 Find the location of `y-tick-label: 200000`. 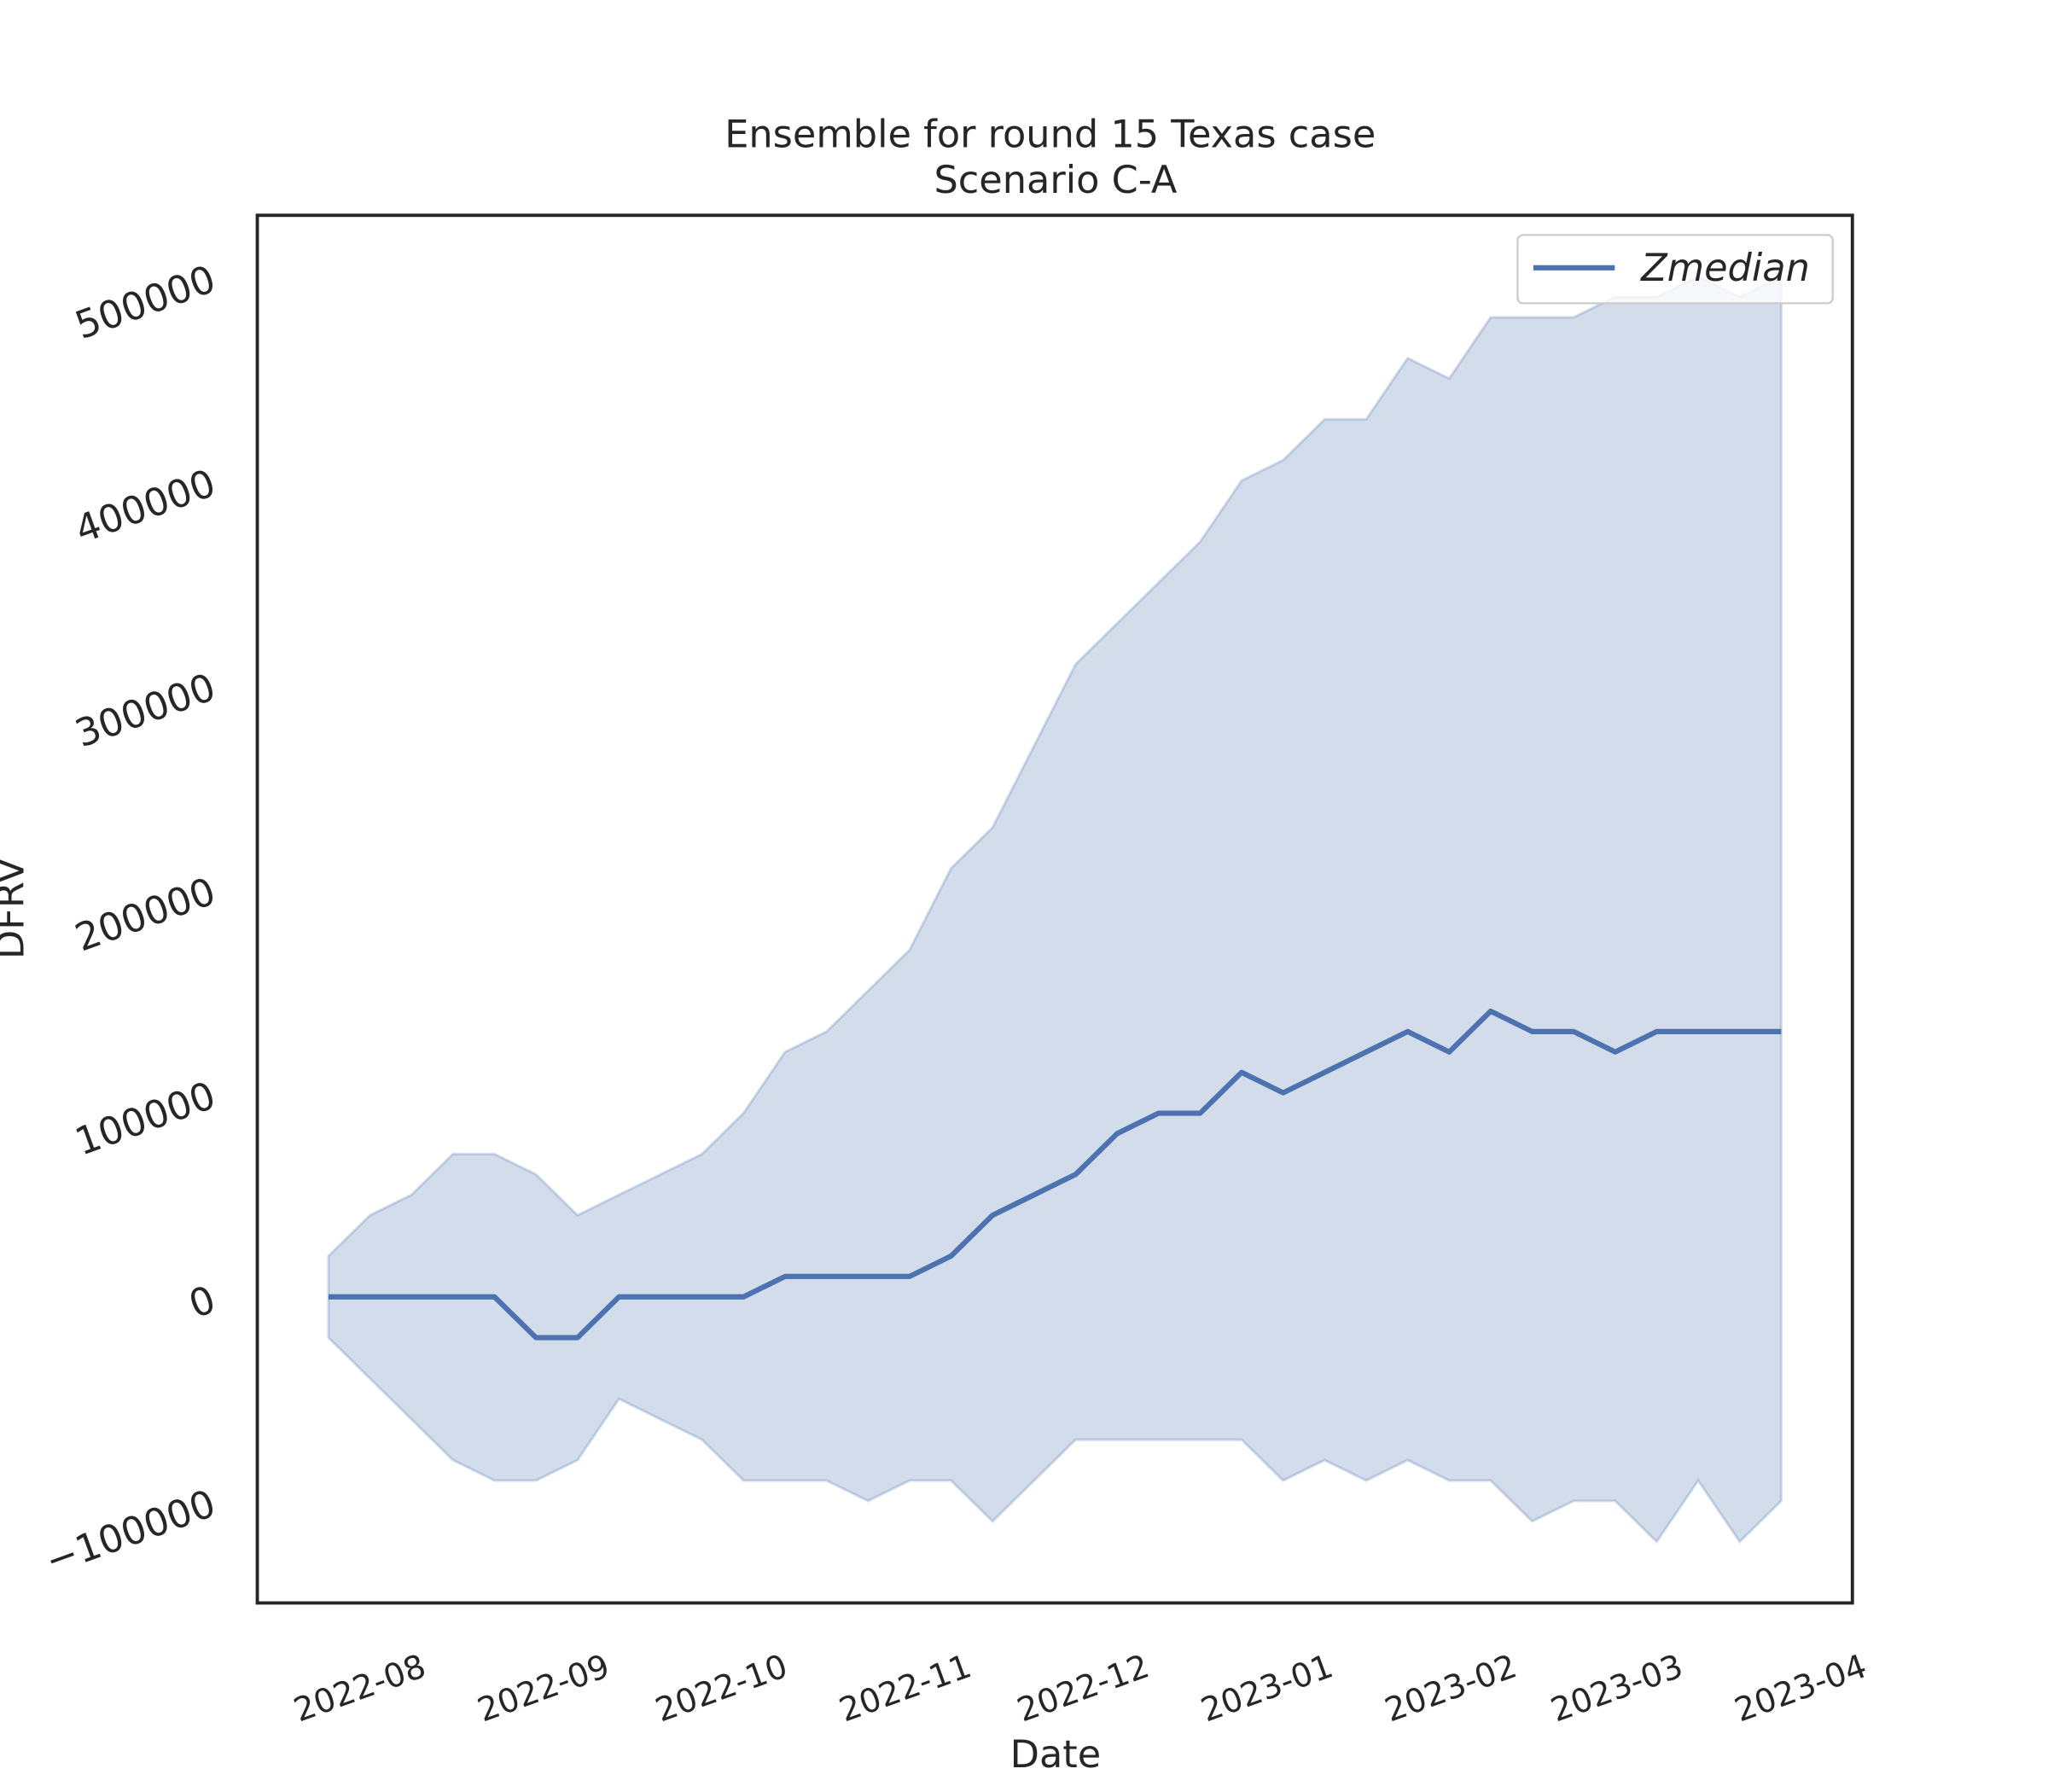

y-tick-label: 200000 is located at coordinates (145, 915).